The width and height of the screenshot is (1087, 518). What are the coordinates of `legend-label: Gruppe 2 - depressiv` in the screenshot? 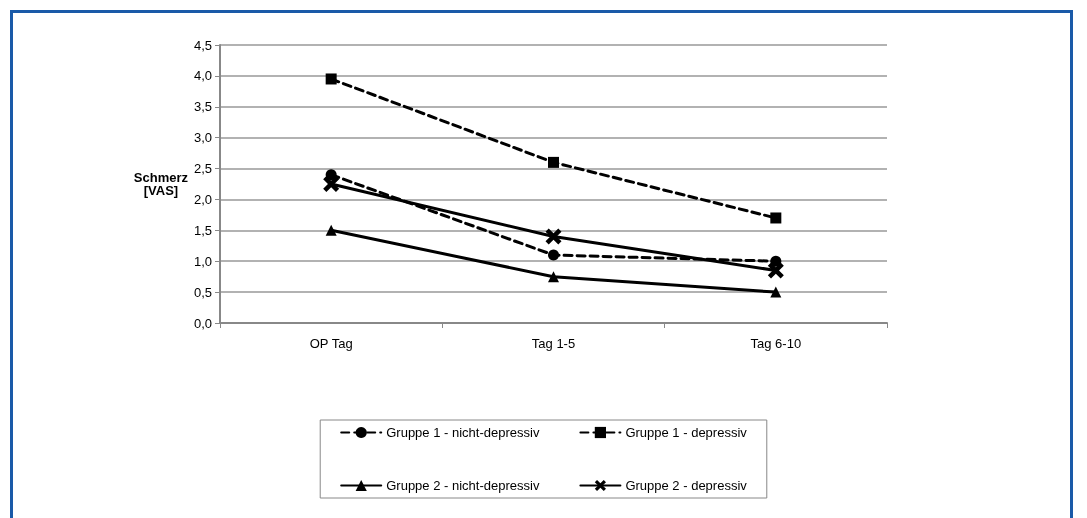 It's located at (686, 485).